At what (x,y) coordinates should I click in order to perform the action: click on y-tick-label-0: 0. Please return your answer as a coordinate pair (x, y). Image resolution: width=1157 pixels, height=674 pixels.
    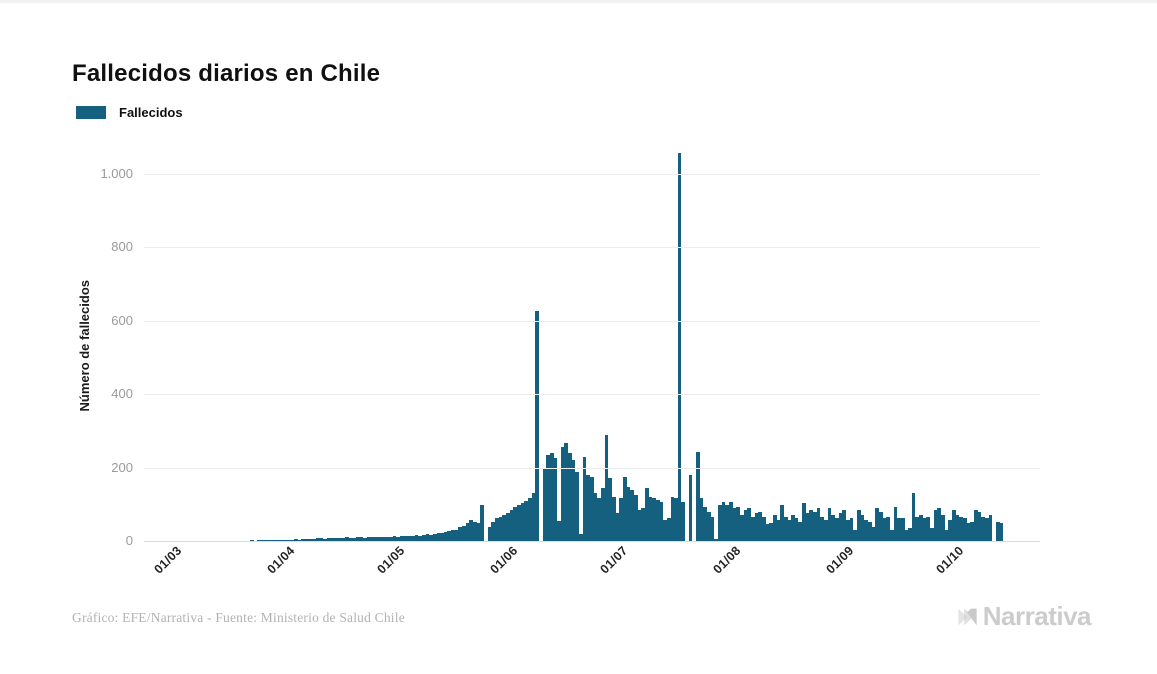
    Looking at the image, I should click on (129, 540).